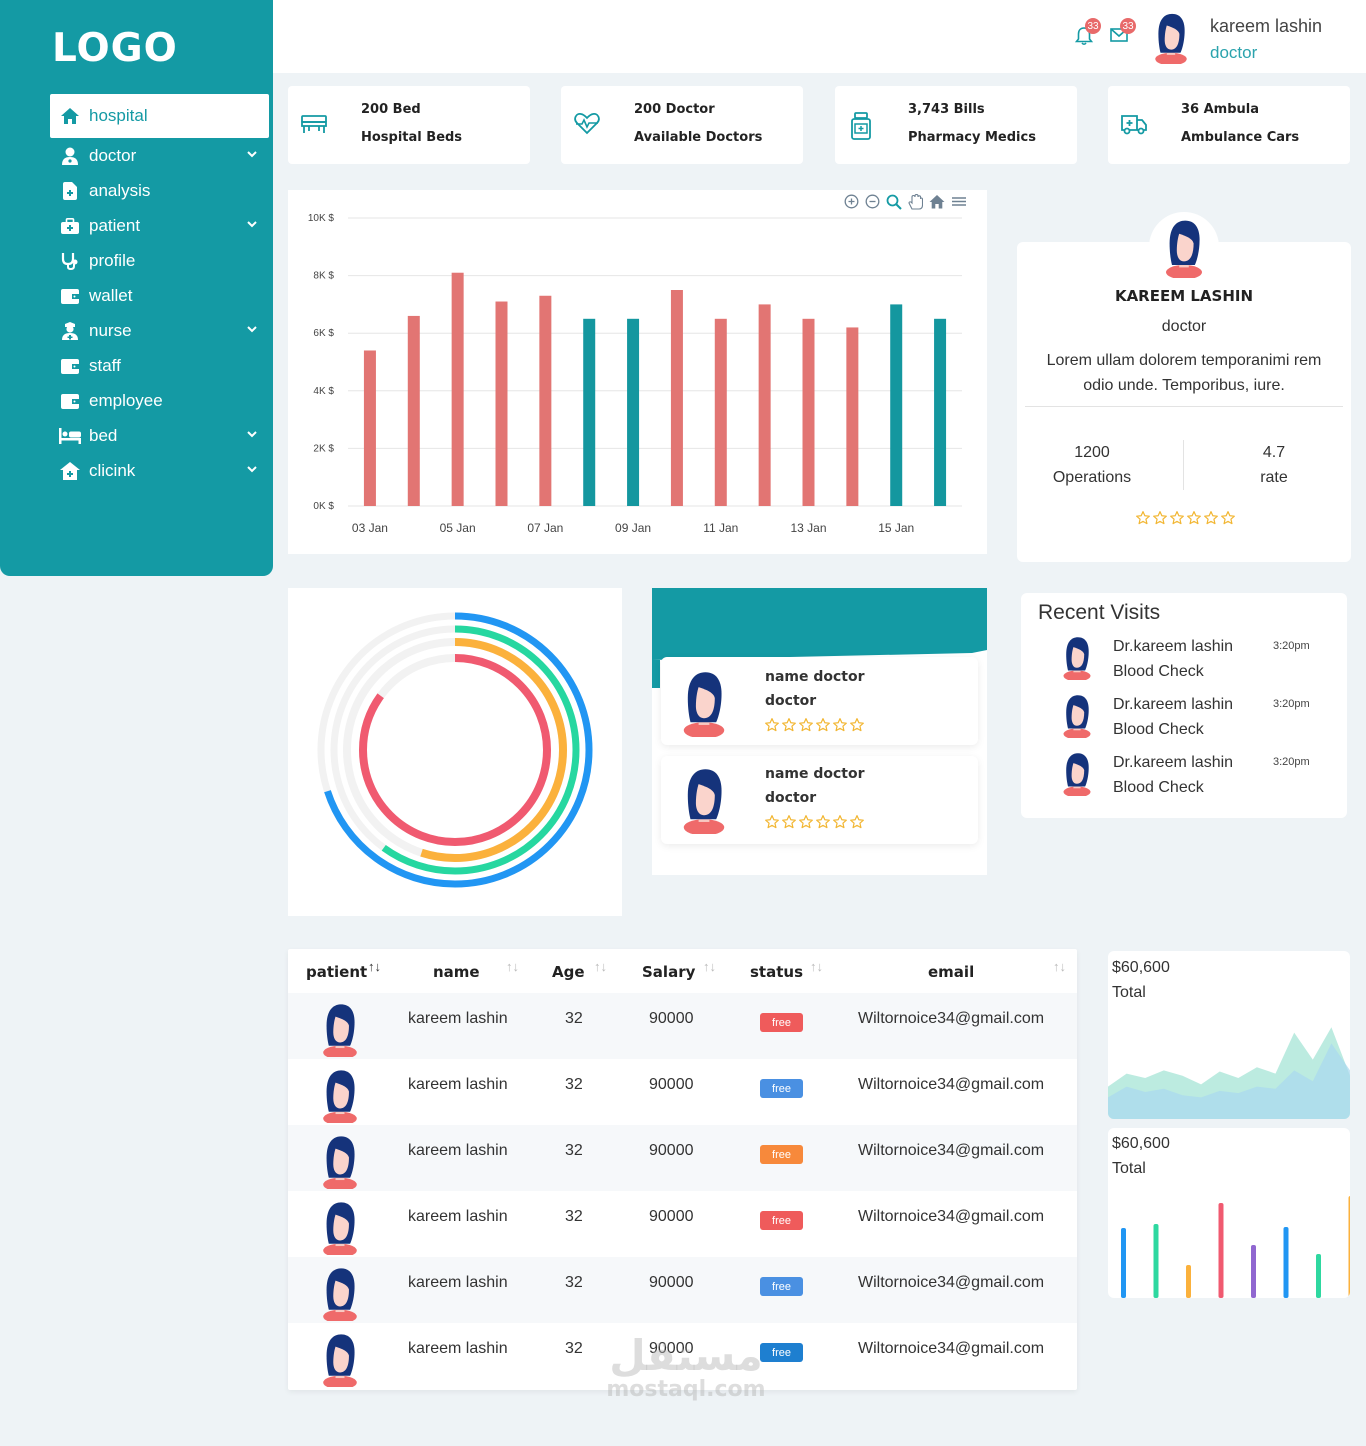 This screenshot has height=1446, width=1366. I want to click on reset-home-icon, so click(937, 202).